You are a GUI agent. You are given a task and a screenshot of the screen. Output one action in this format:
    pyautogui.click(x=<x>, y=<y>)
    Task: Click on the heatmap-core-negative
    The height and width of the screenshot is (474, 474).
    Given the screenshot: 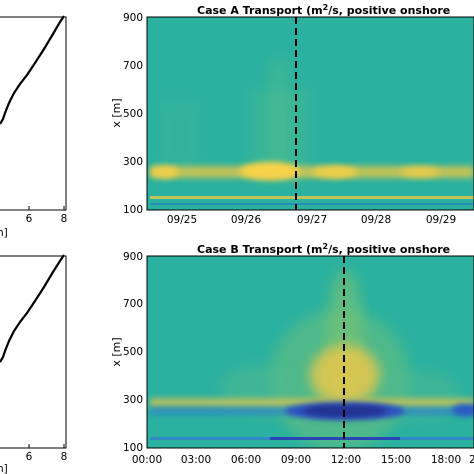 What is the action you would take?
    pyautogui.click(x=463, y=410)
    